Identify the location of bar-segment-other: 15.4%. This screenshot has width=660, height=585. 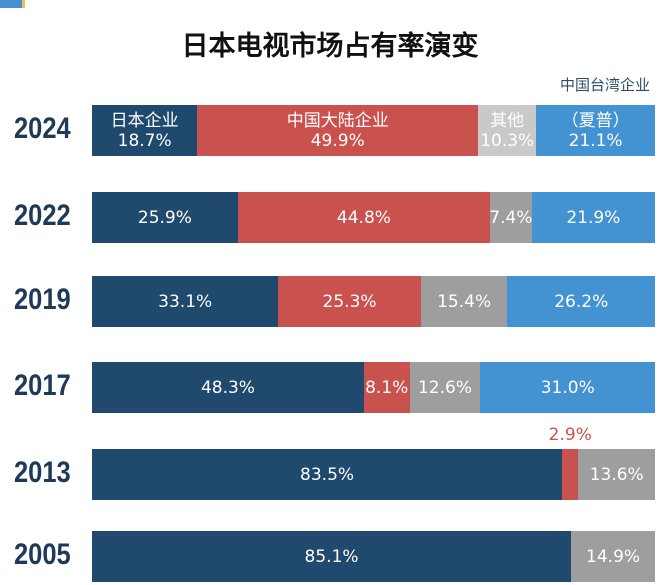
(464, 301).